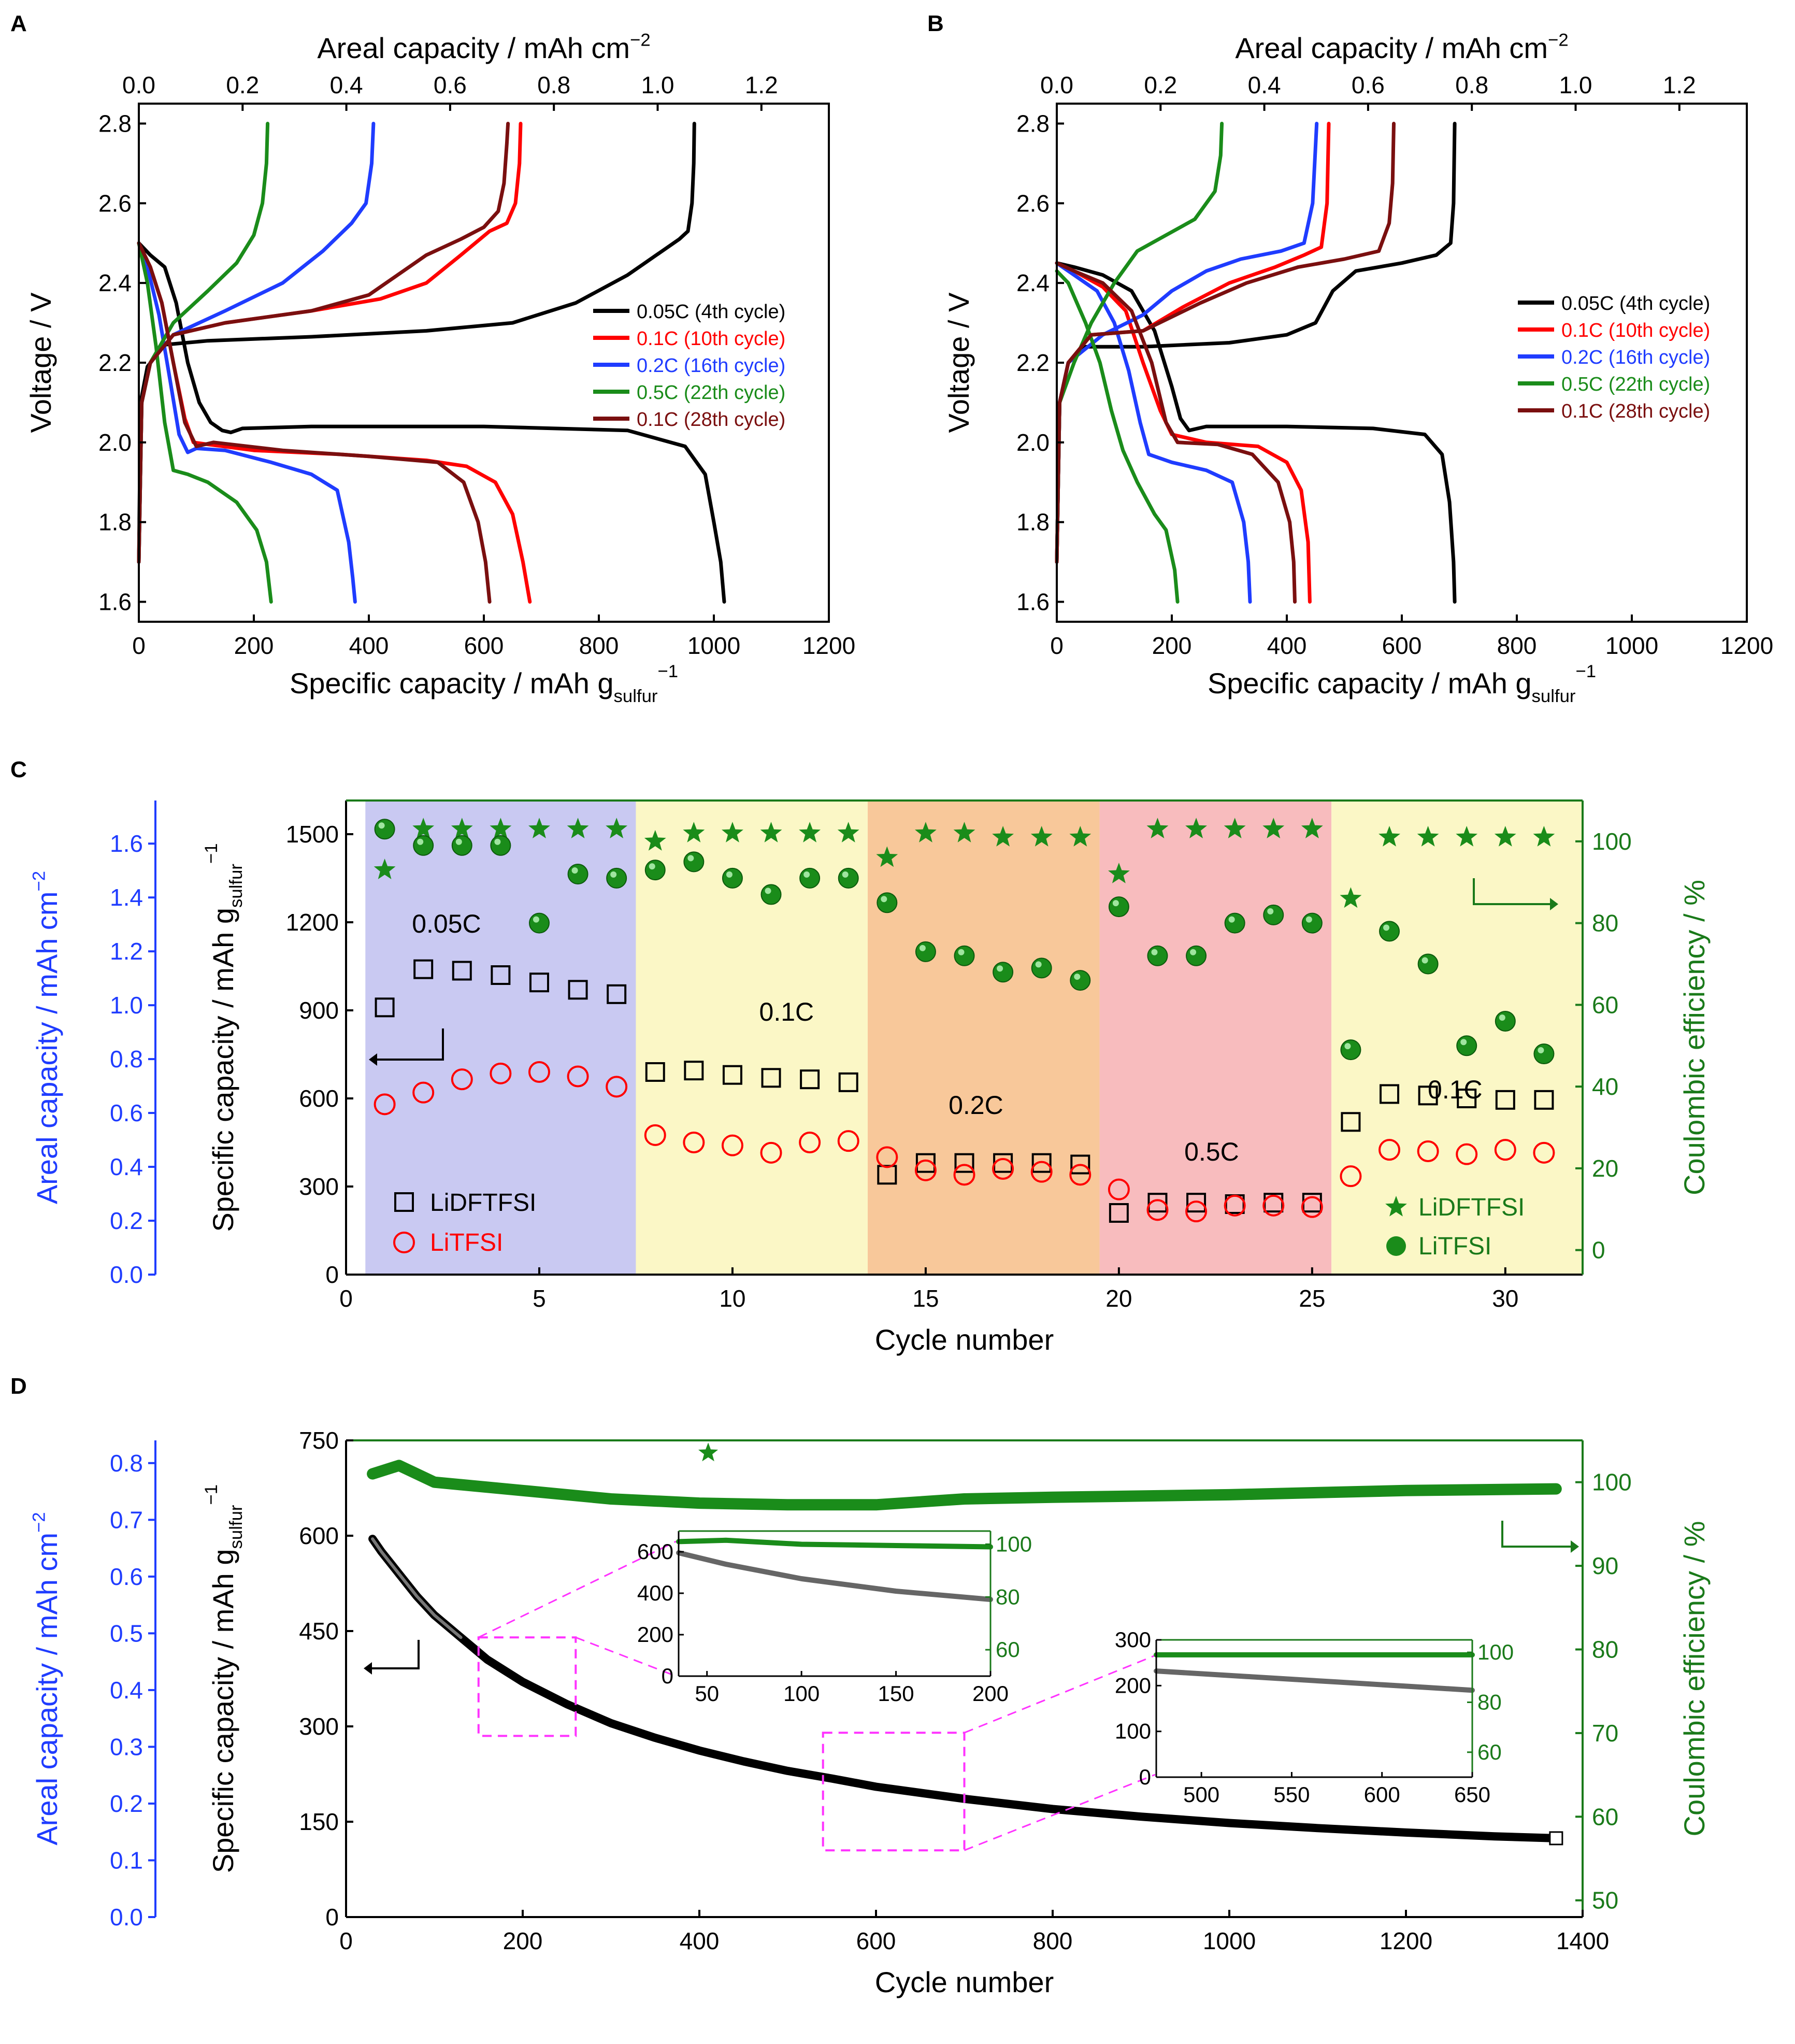 The image size is (1795, 2044). I want to click on panel-b-top-axis-title-sup: −2, so click(1559, 40).